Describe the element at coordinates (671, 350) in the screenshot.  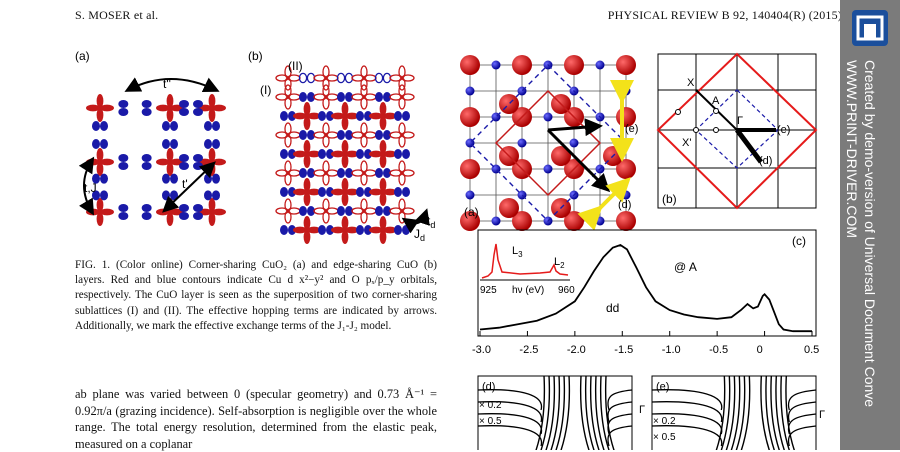
I see `x-tick-label: -1.0` at that location.